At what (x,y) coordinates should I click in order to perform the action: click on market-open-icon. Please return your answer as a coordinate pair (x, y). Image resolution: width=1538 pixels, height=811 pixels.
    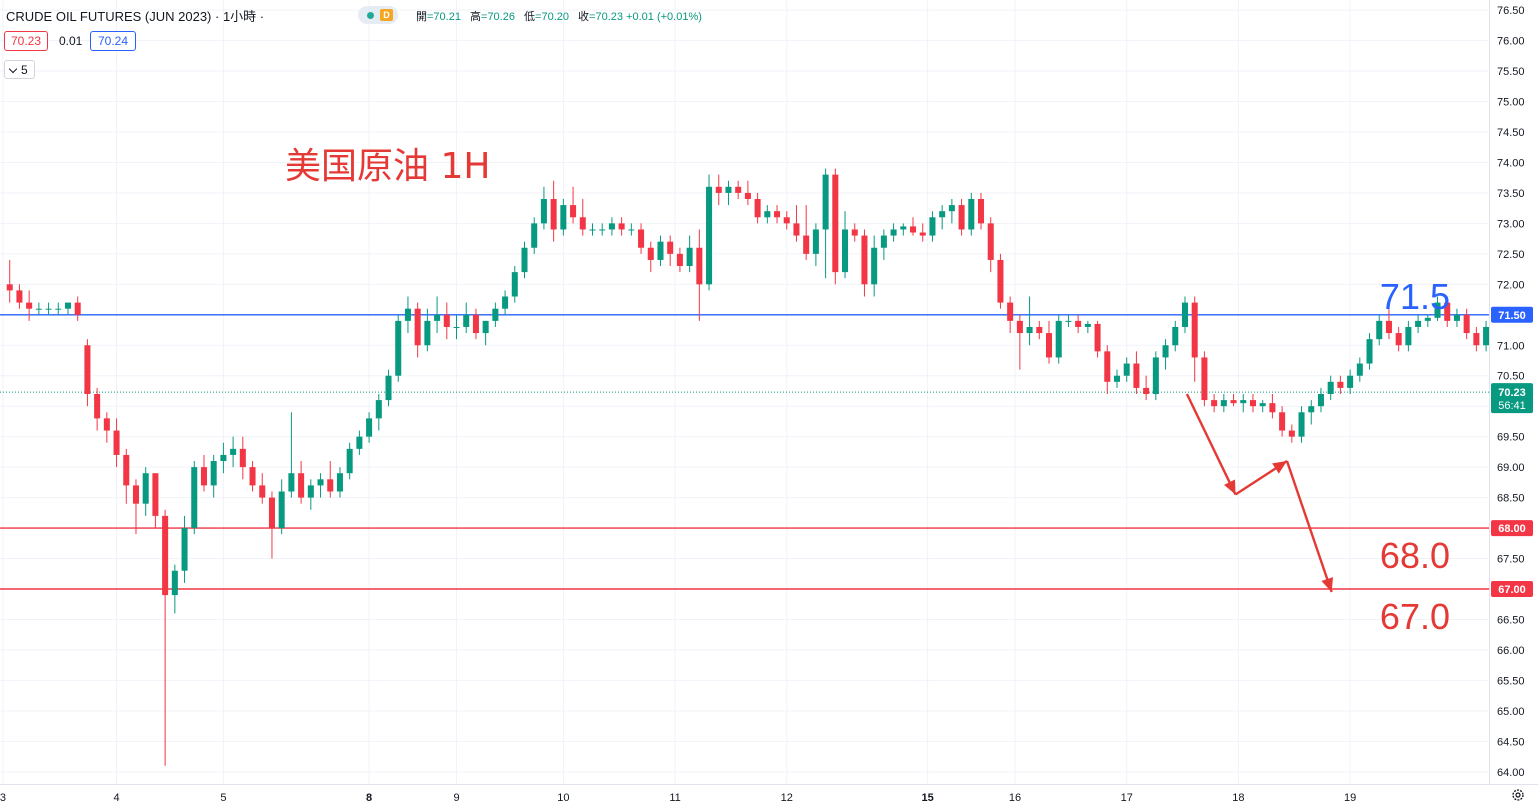
    Looking at the image, I should click on (370, 15).